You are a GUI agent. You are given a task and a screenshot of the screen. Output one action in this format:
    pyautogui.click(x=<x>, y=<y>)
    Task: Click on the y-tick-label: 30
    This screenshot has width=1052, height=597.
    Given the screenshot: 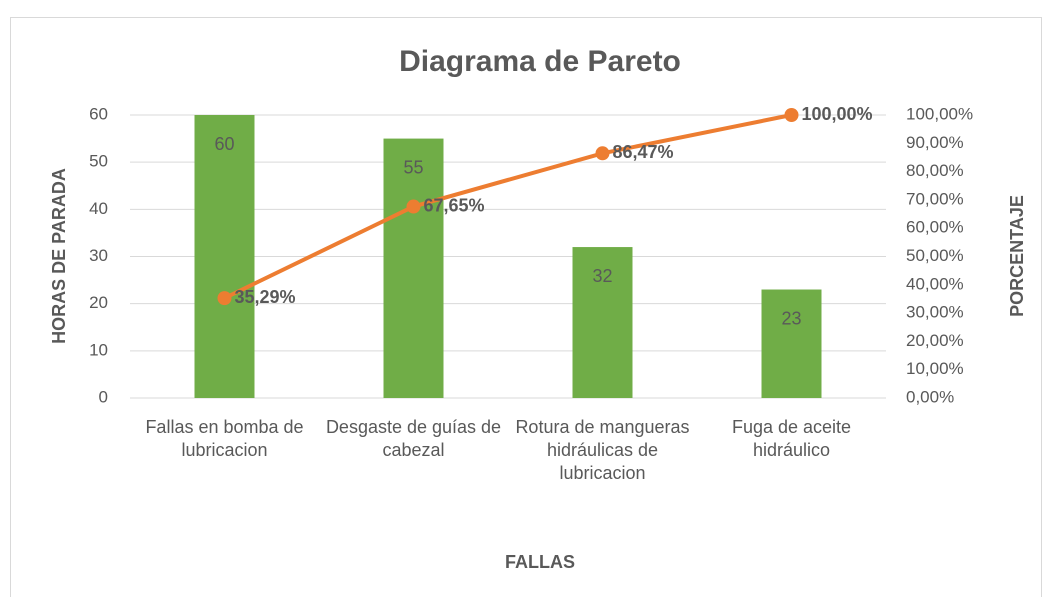 What is the action you would take?
    pyautogui.click(x=98, y=255)
    